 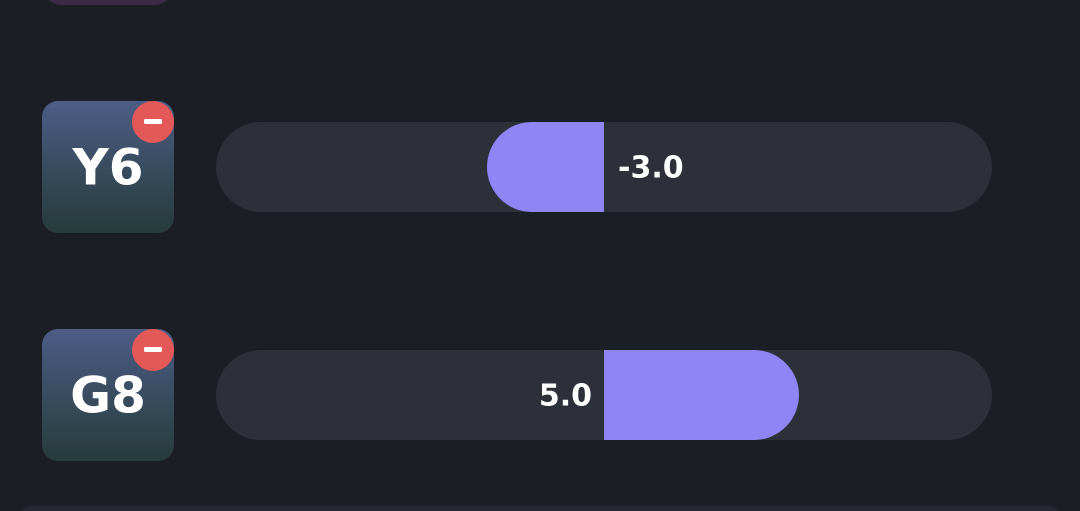 What do you see at coordinates (565, 396) in the screenshot?
I see `value-label: 5.0` at bounding box center [565, 396].